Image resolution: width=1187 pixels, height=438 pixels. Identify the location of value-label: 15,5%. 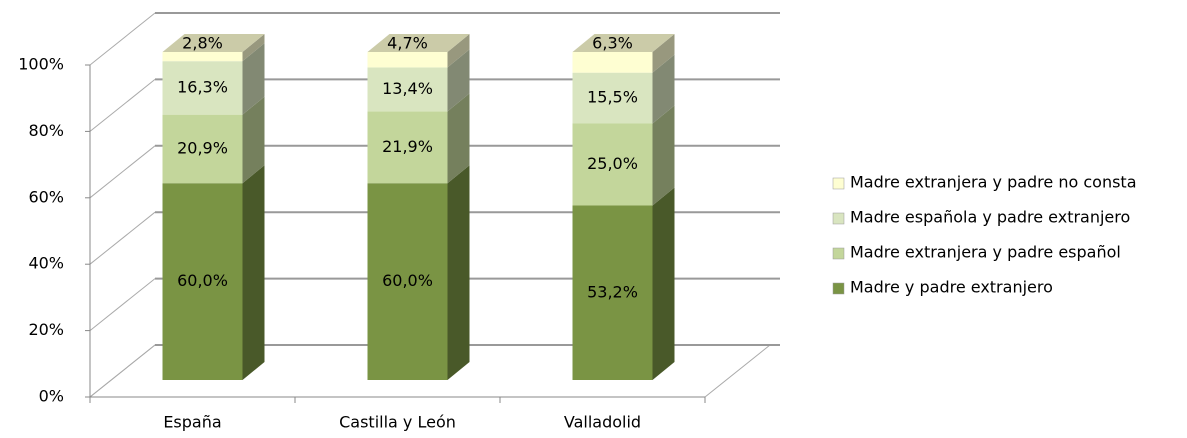
(612, 97).